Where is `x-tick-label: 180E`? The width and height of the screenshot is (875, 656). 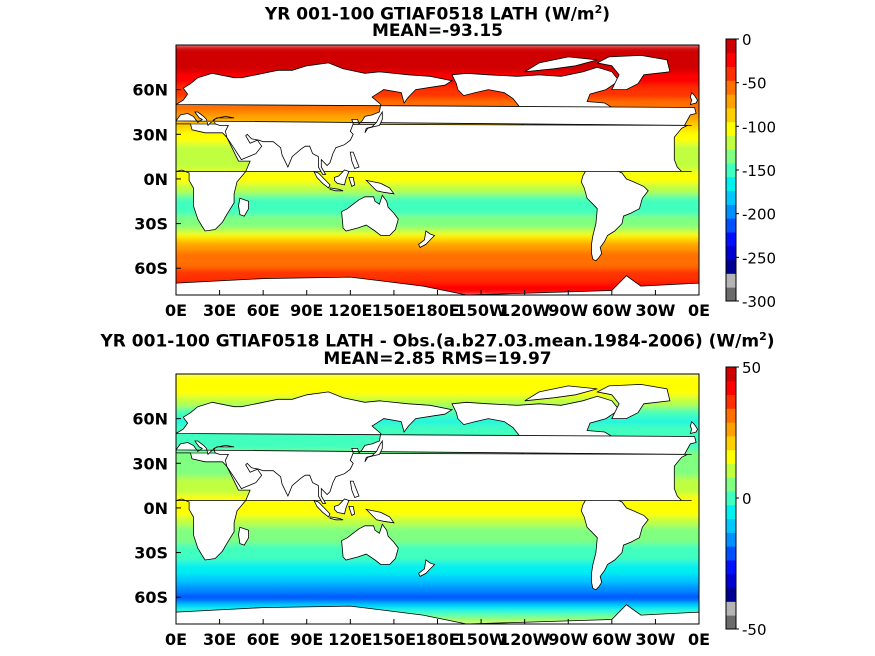
x-tick-label: 180E is located at coordinates (437, 639).